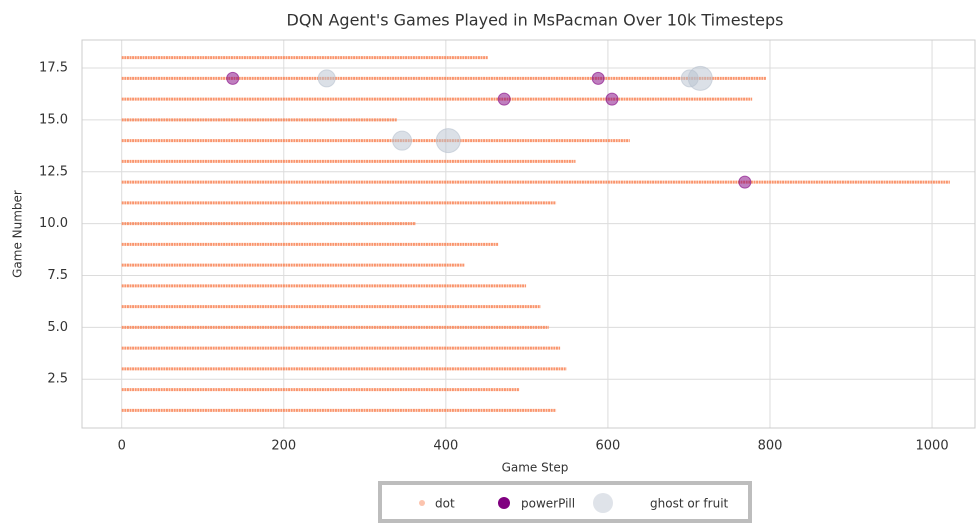 This screenshot has height=528, width=980. Describe the element at coordinates (770, 446) in the screenshot. I see `x-tick-label: 800` at that location.